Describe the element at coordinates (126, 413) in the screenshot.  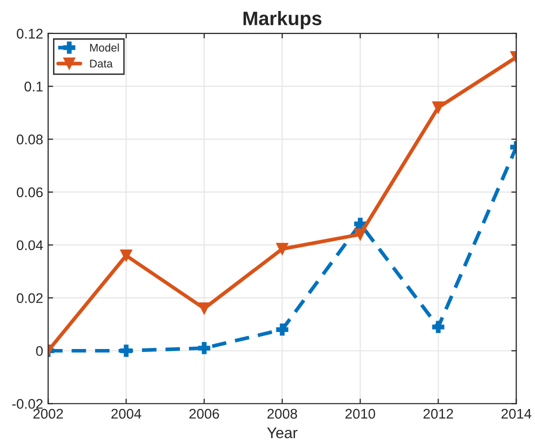
I see `x-tick-label: 2004` at that location.